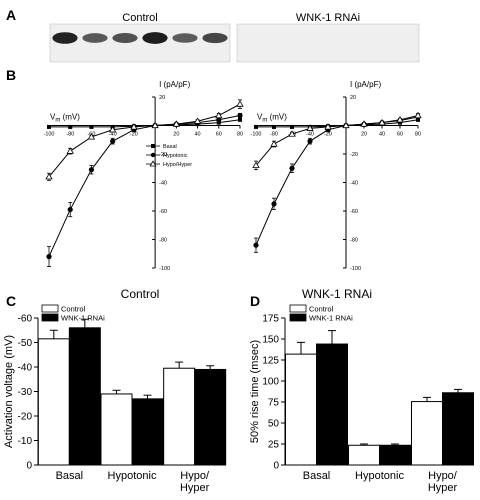 Image resolution: width=480 pixels, height=500 pixels. Describe the element at coordinates (132, 476) in the screenshot. I see `category-label: Hypotonic` at that location.